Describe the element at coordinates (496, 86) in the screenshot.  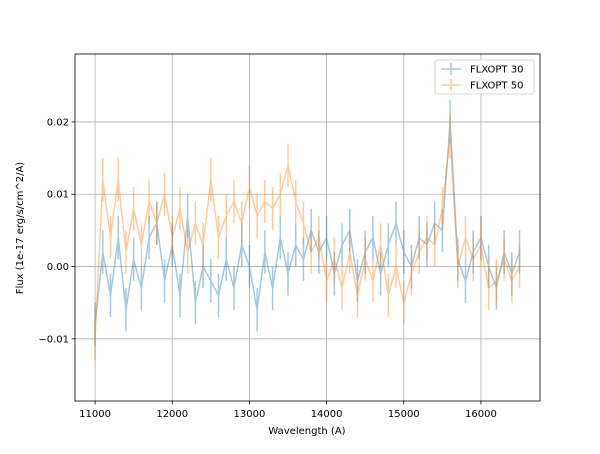
I see `legend-label: FLXOPT 50` at that location.